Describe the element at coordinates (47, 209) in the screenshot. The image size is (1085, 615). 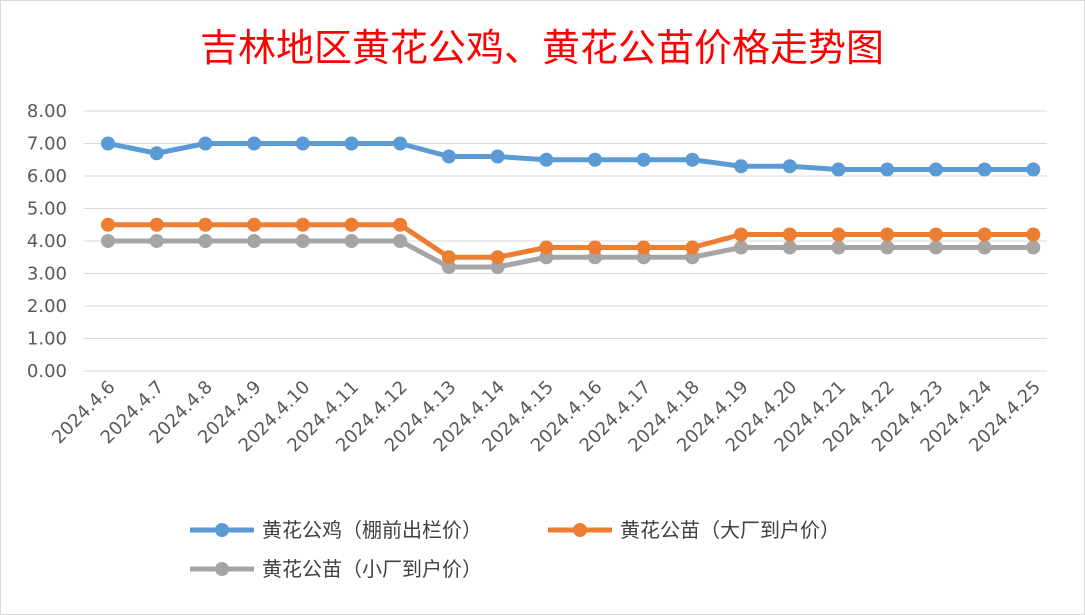
I see `y-tick-label: 5.00` at that location.